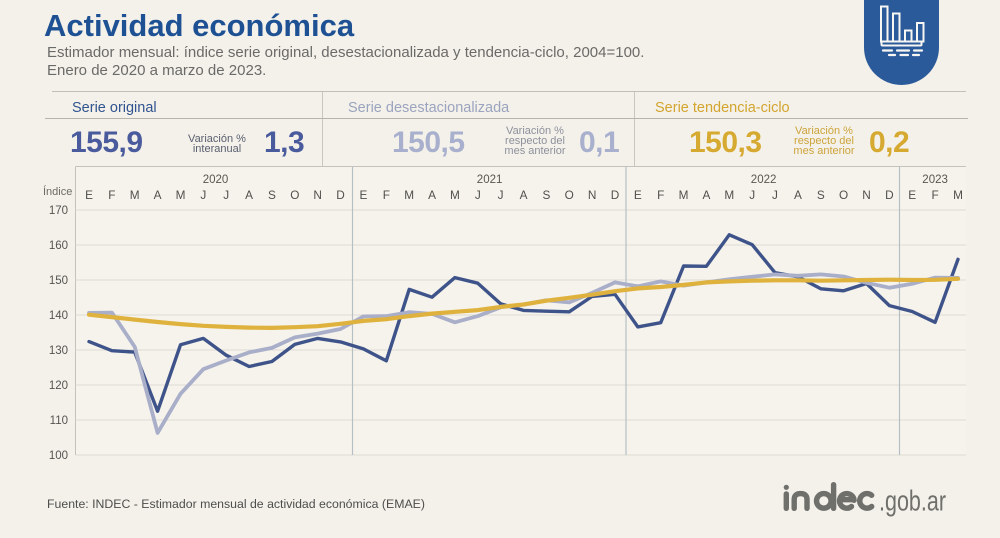  Describe the element at coordinates (216, 180) in the screenshot. I see `svg-text: 2020` at that location.